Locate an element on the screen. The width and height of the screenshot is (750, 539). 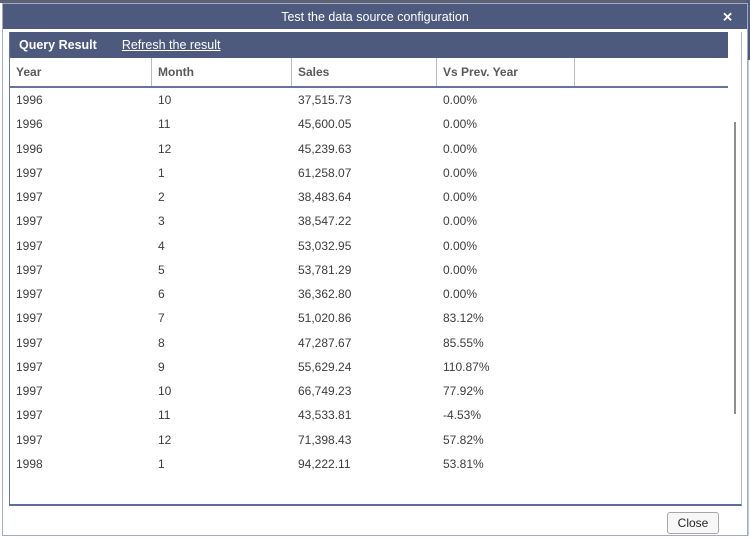
dialog-titlebar: Test the data source configuration ✕ is located at coordinates (375, 16).